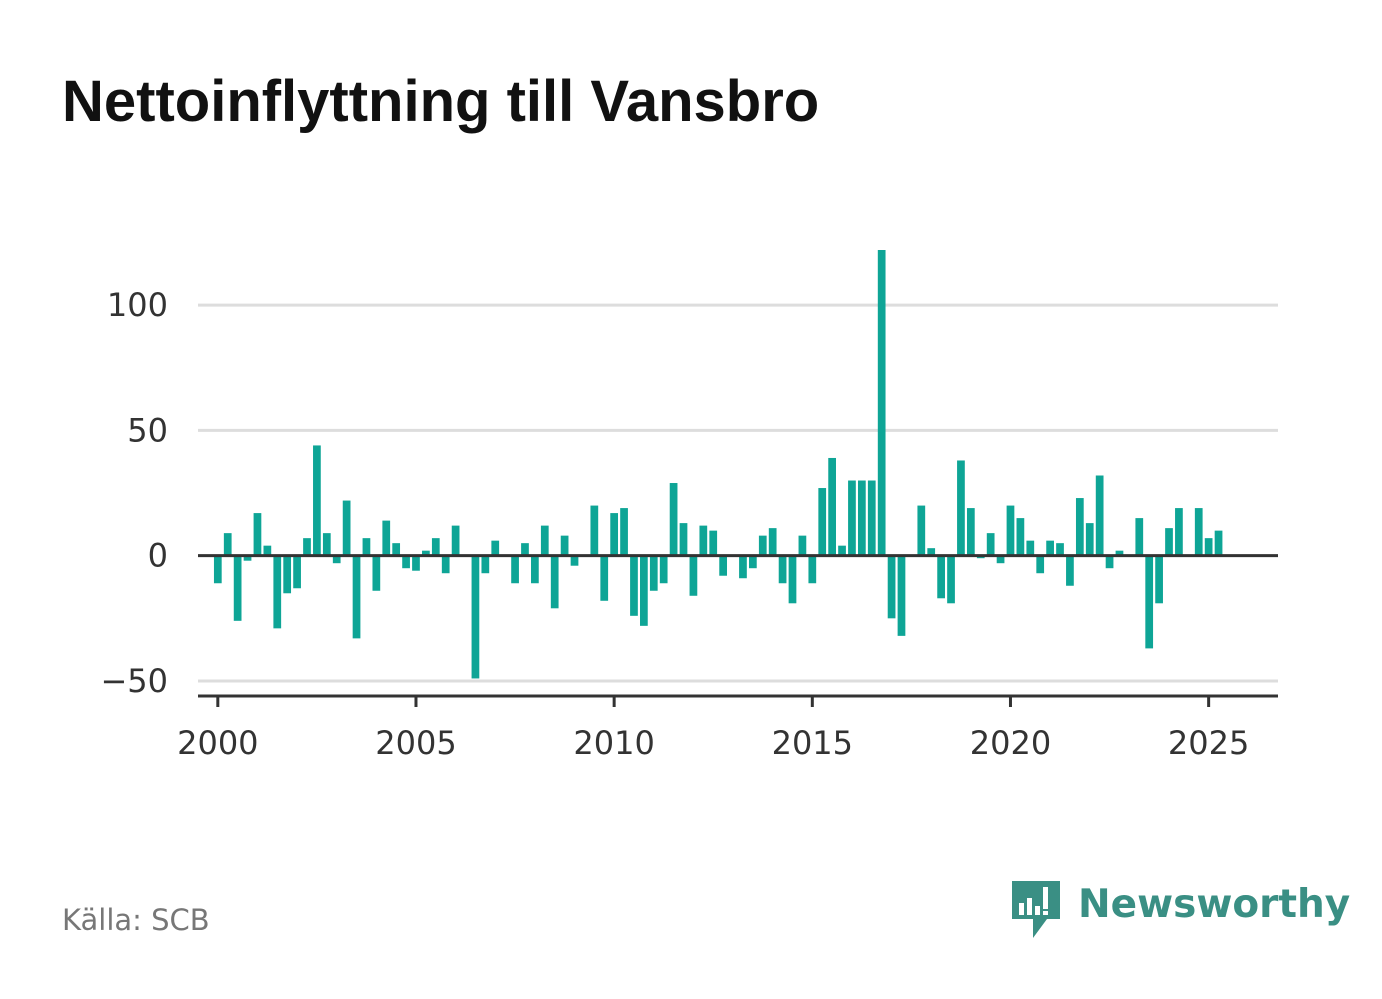 This screenshot has width=1382, height=999. I want to click on x-tick-label: 2025, so click(1208, 743).